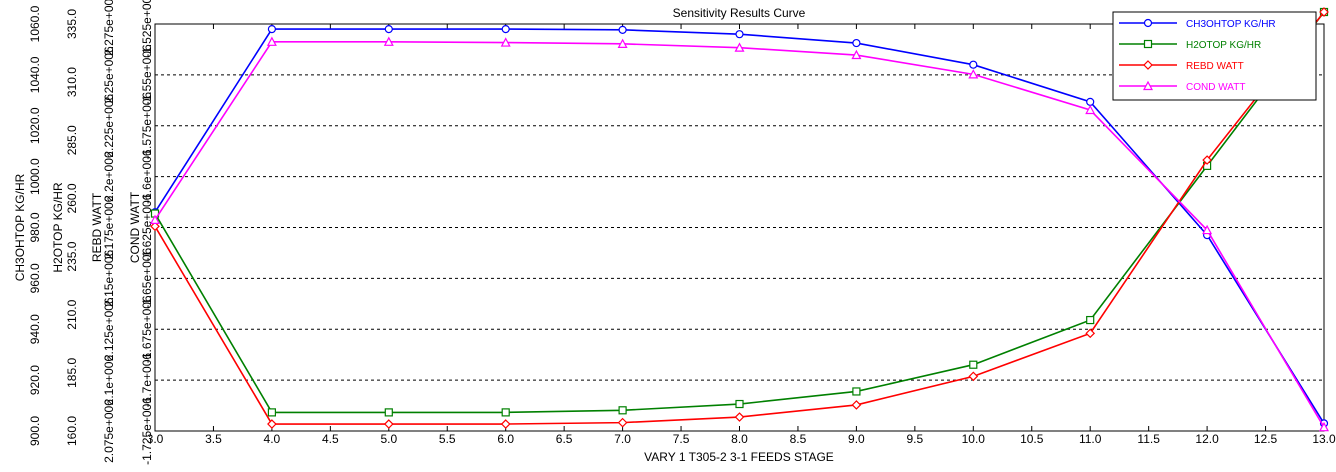  What do you see at coordinates (97, 227) in the screenshot?
I see `y-axis-label: REBD WATT` at bounding box center [97, 227].